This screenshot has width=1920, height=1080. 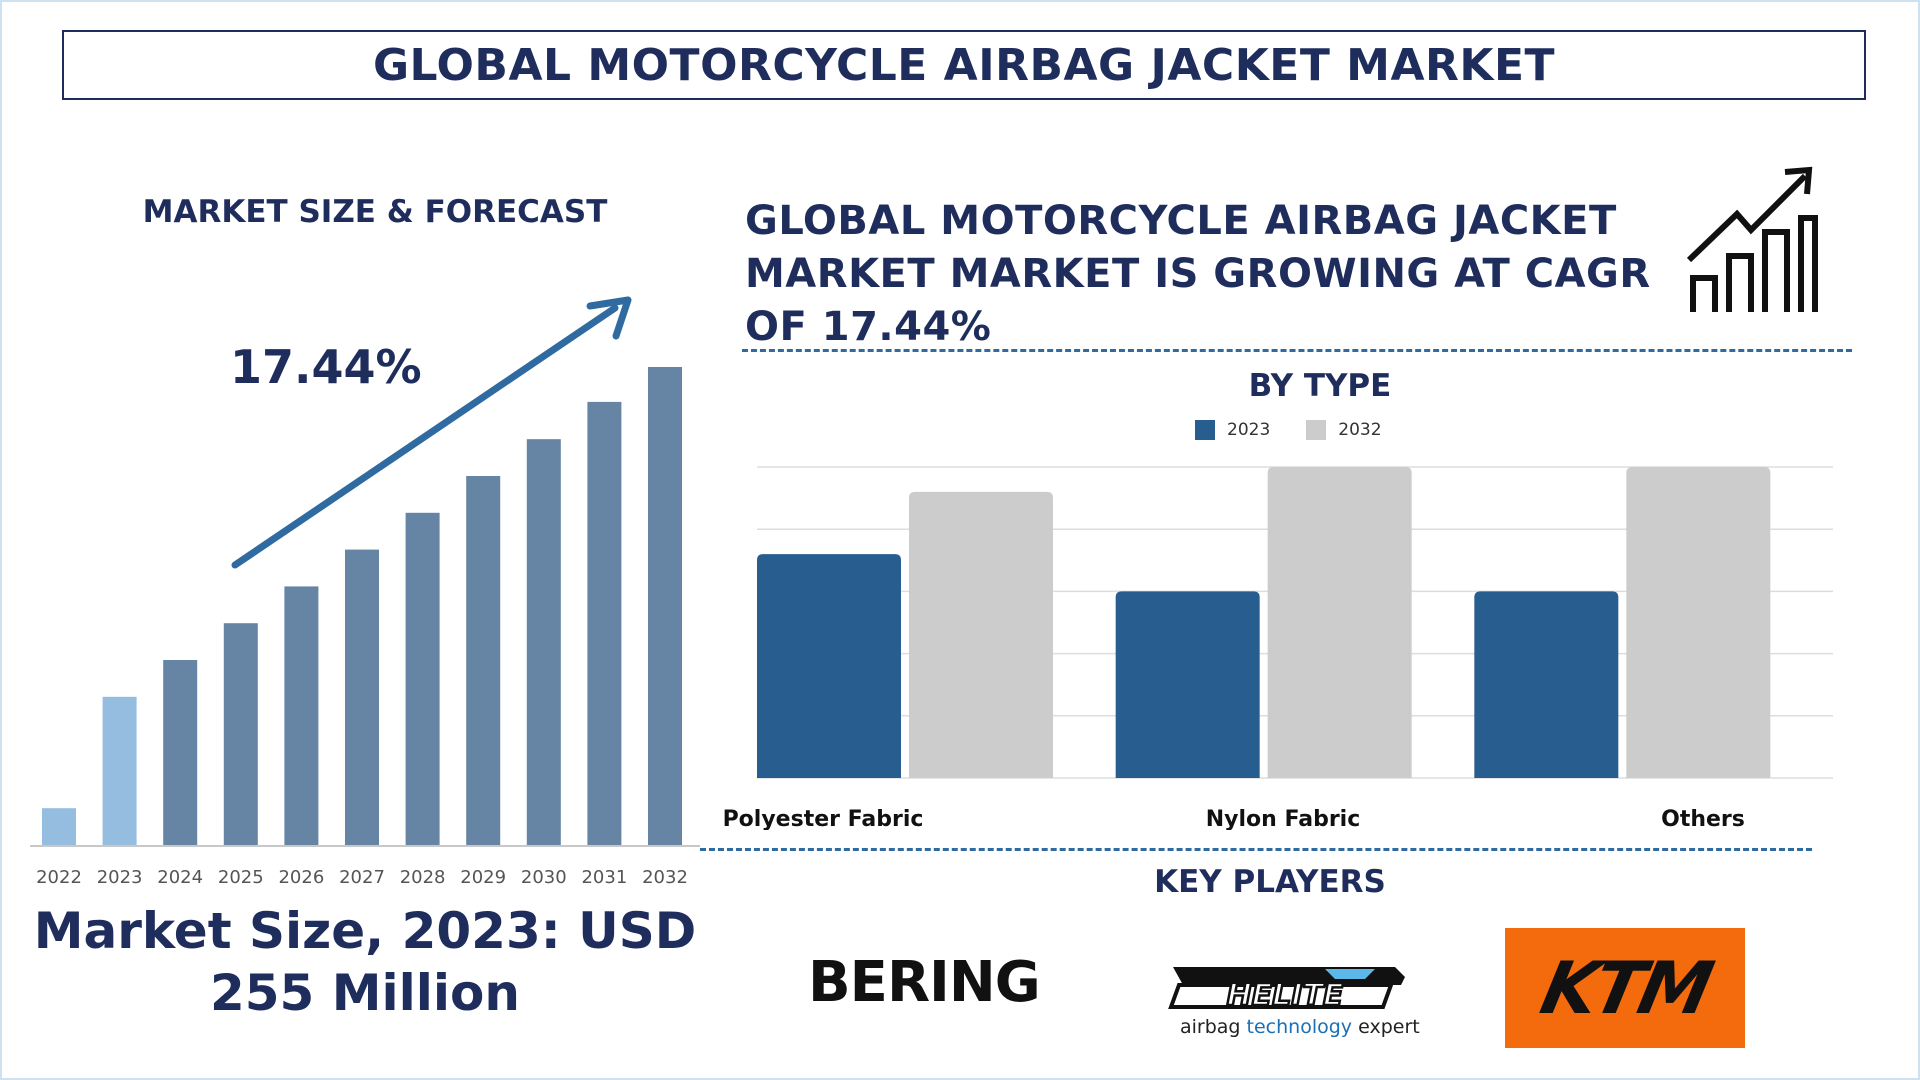 I want to click on type-bar-2032-others, so click(x=1698, y=622).